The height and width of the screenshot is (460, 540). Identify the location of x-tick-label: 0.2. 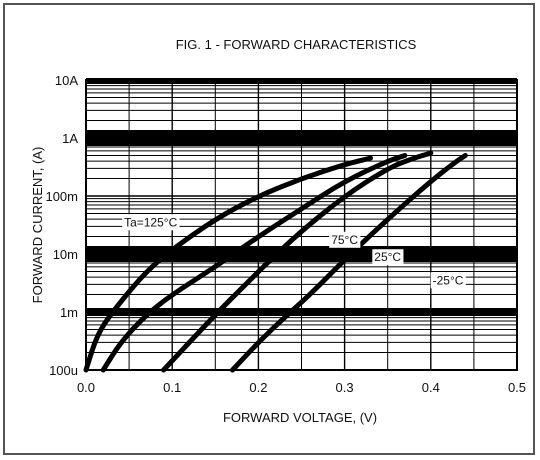
(258, 387).